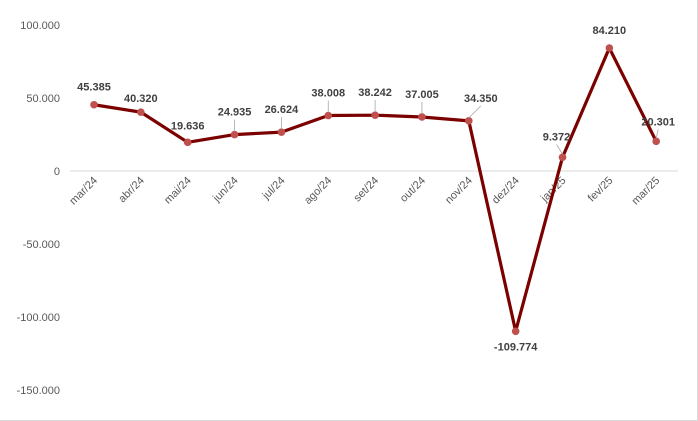  Describe the element at coordinates (41, 245) in the screenshot. I see `y-tick-label: -50.000` at that location.